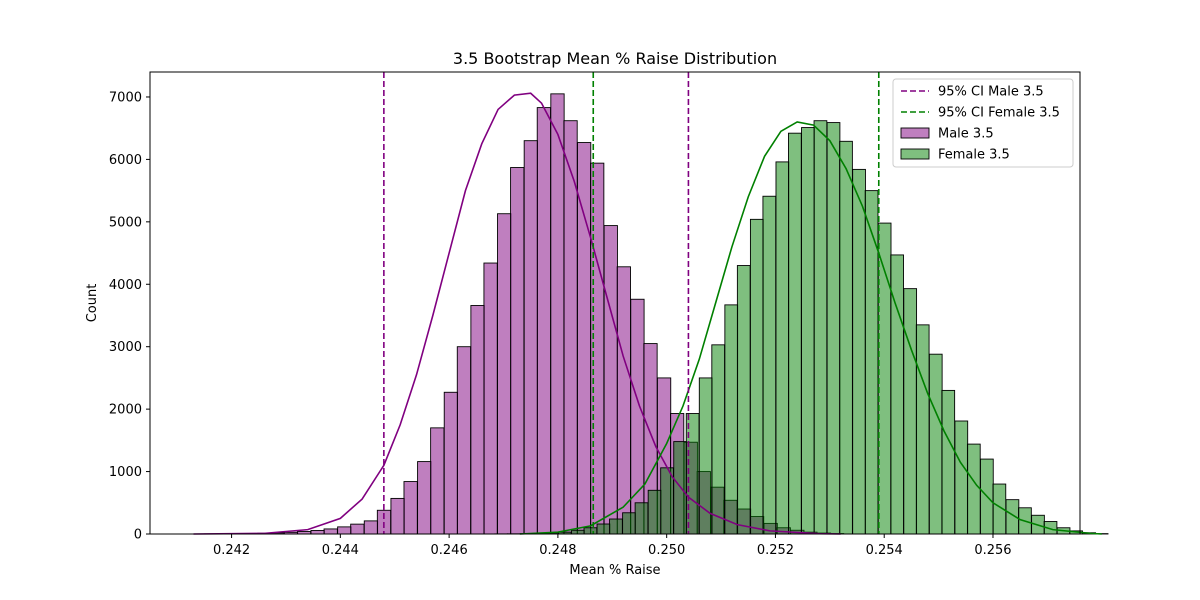 The image size is (1200, 600). I want to click on x-tick-label: 0.244, so click(340, 550).